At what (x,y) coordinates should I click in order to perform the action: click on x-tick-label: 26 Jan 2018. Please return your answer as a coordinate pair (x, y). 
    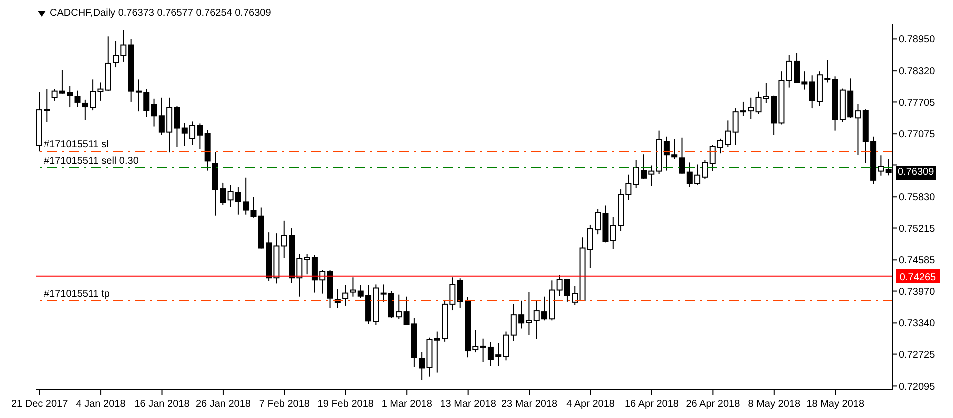
    Looking at the image, I should click on (224, 404).